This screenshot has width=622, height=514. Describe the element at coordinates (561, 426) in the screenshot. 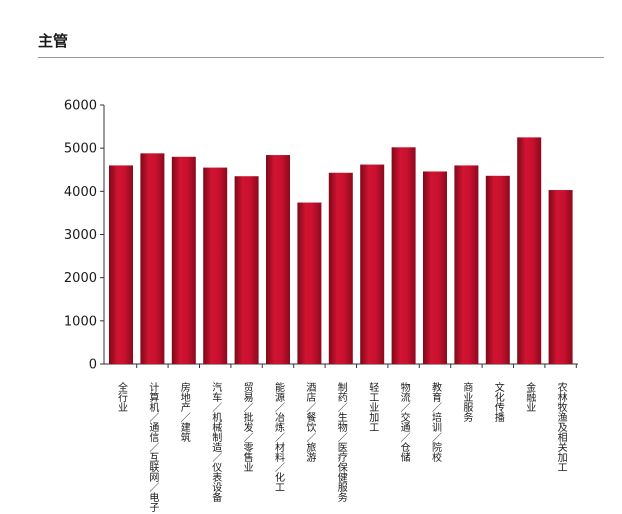

I see `x-tick-label: 农林牧渔及相关加工` at that location.